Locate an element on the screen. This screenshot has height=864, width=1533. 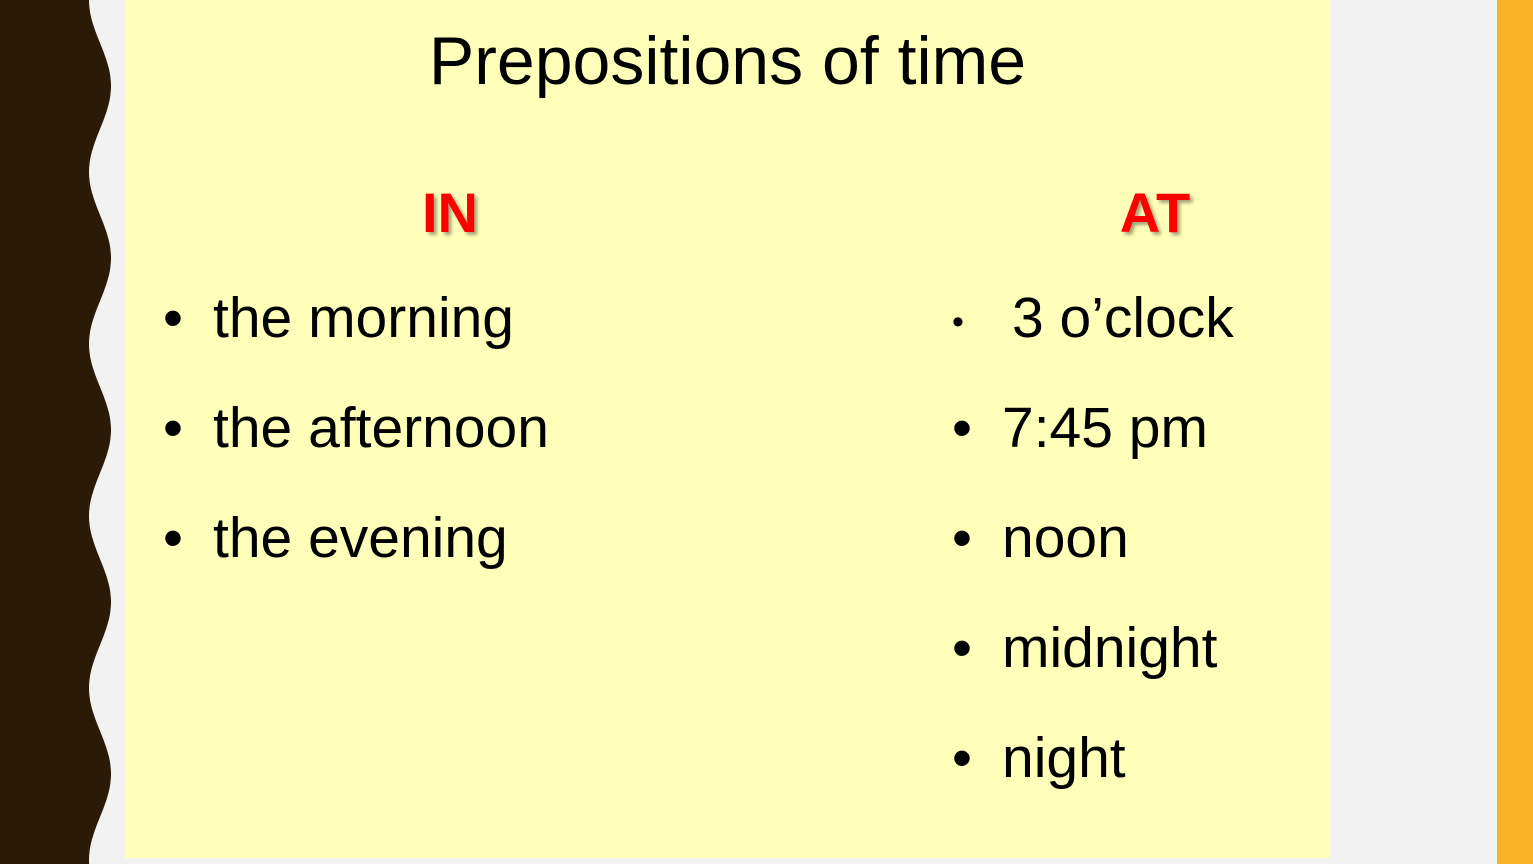
orange-side-bar is located at coordinates (1515, 432).